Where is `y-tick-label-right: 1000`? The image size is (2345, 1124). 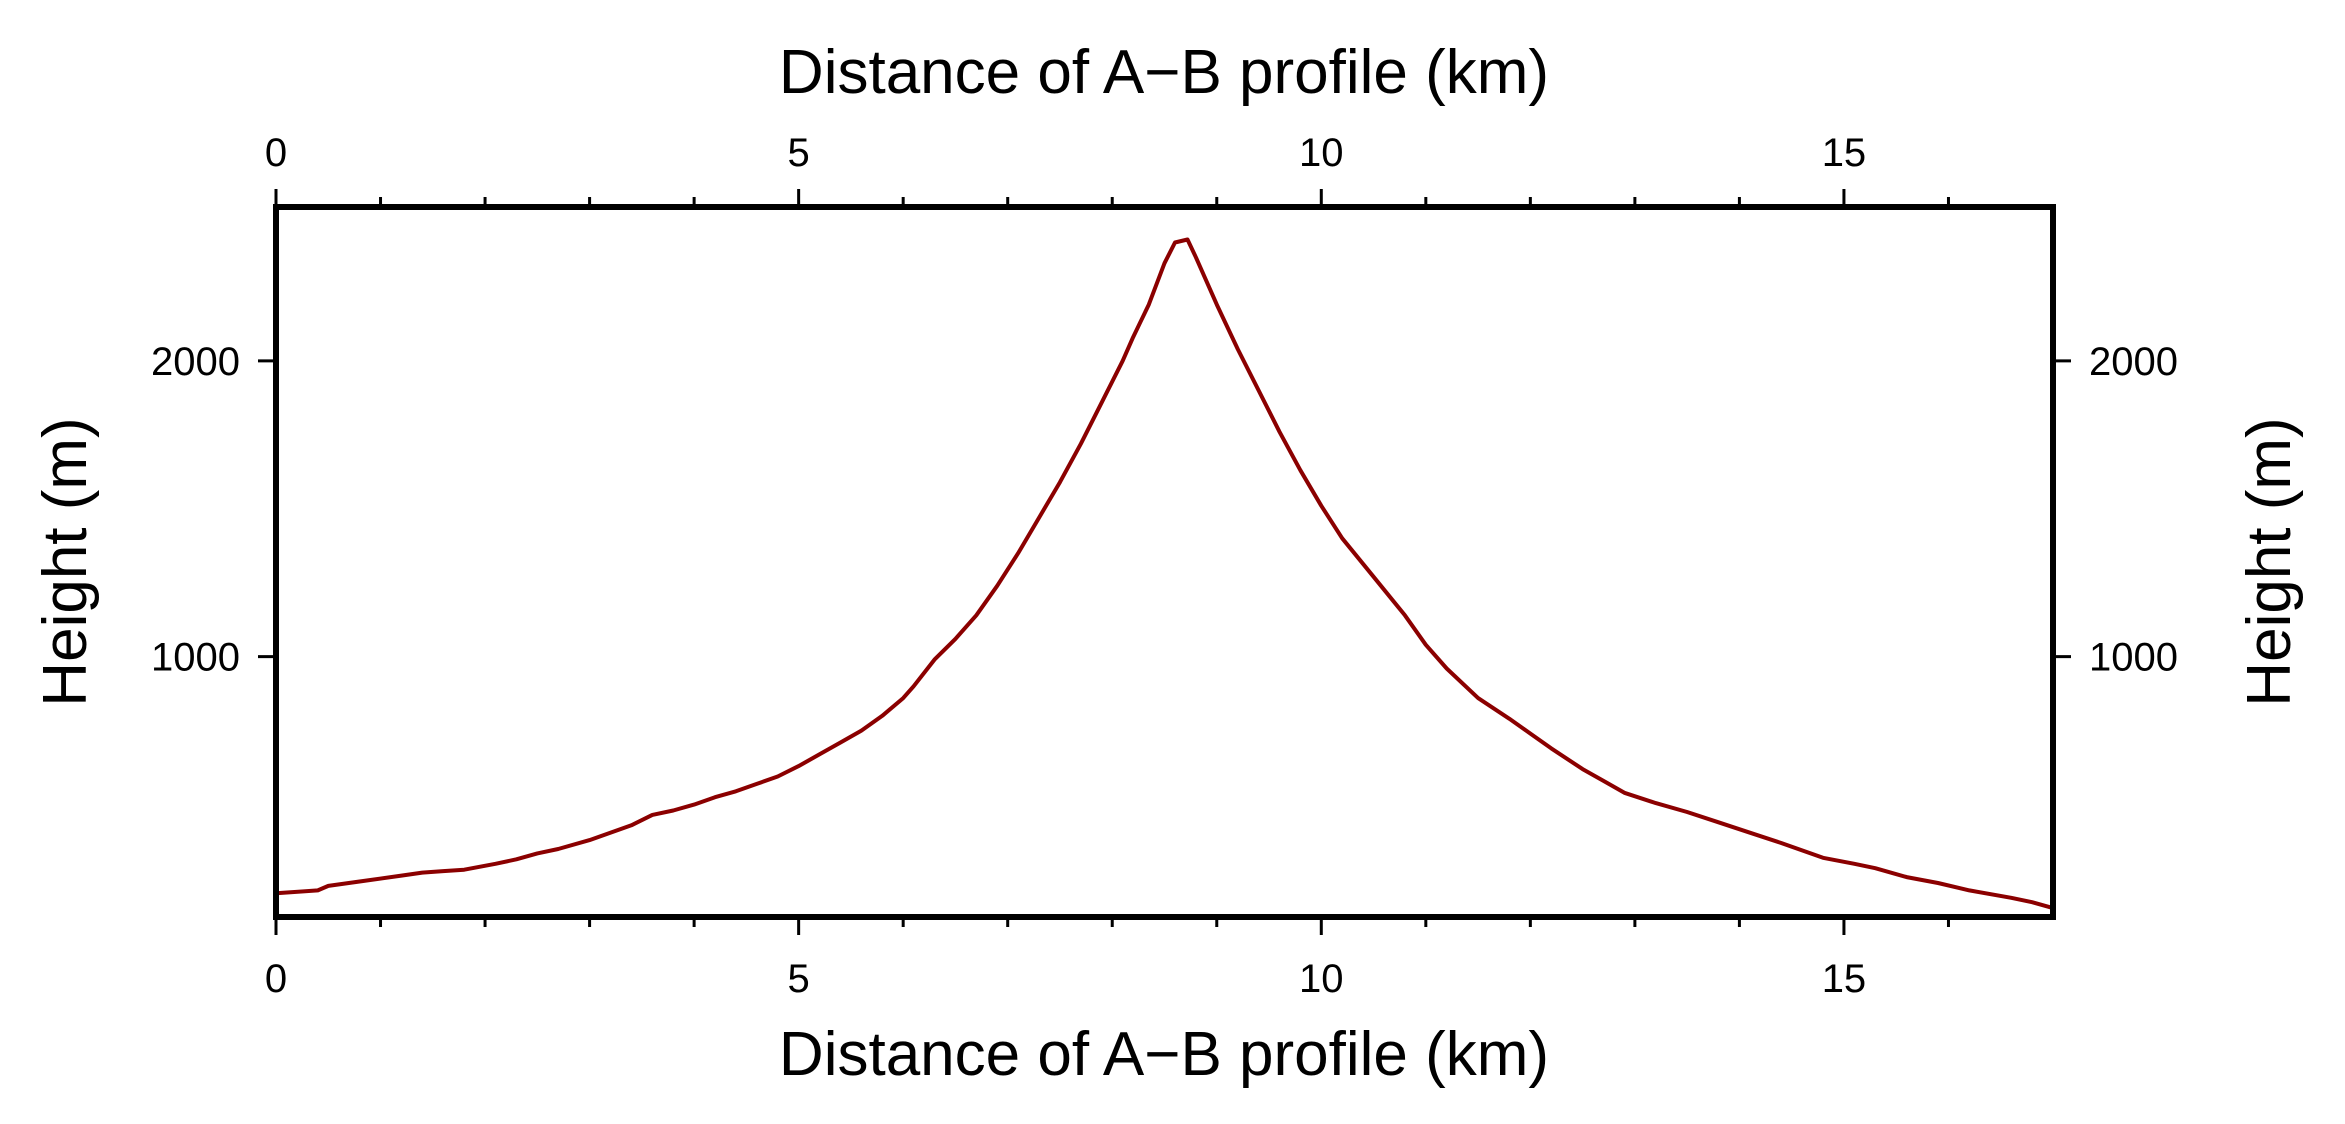
y-tick-label-right: 1000 is located at coordinates (2133, 658).